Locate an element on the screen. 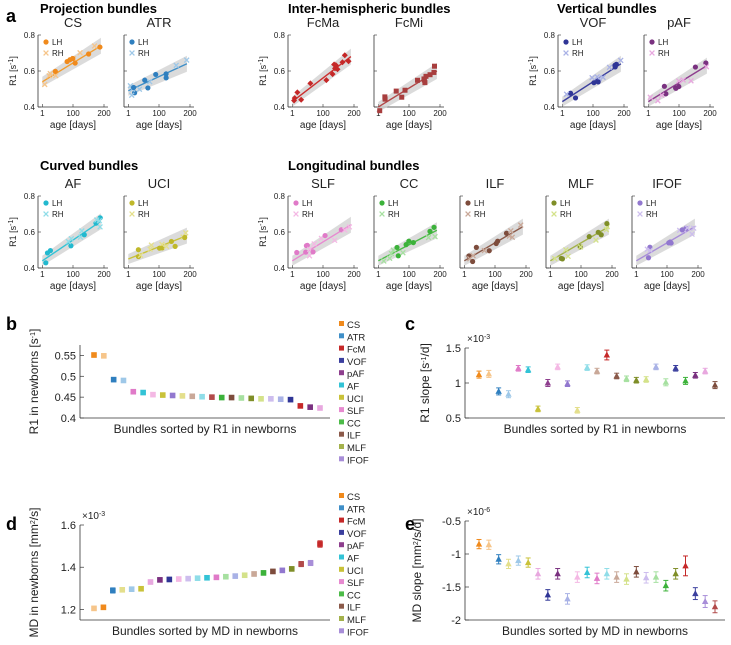  x-tick-label-cs: 100 is located at coordinates (73, 113).